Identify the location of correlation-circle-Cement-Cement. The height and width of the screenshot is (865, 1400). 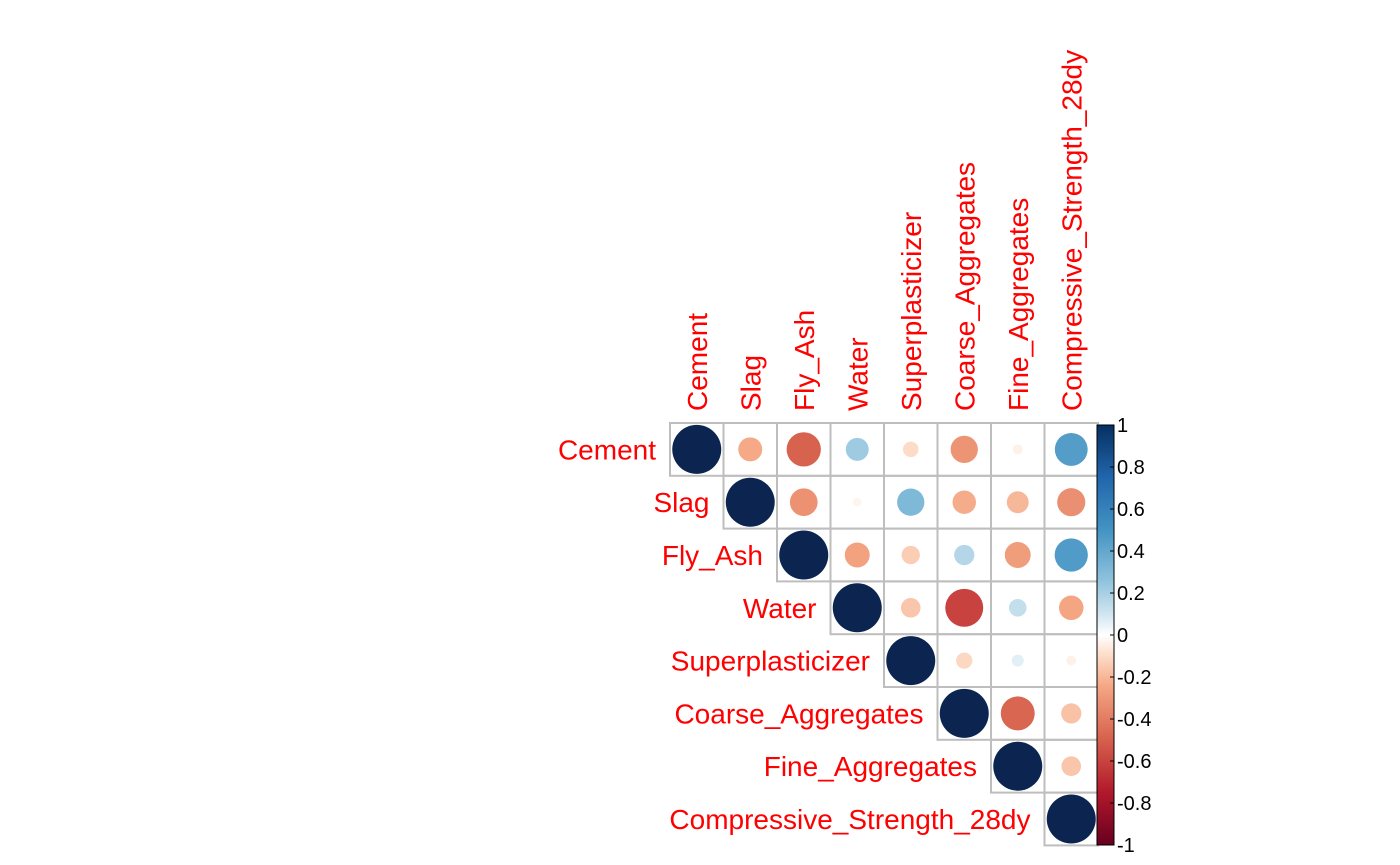
(697, 449).